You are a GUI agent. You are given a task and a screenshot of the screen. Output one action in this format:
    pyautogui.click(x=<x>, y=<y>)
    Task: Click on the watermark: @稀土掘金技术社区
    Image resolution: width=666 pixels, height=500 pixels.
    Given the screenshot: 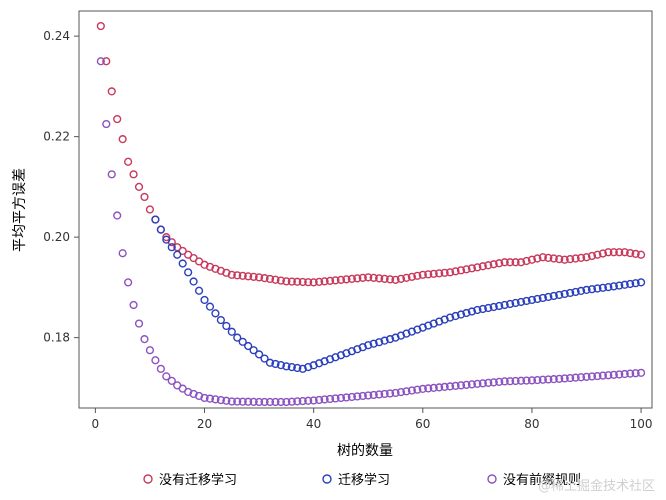 What is the action you would take?
    pyautogui.click(x=596, y=486)
    